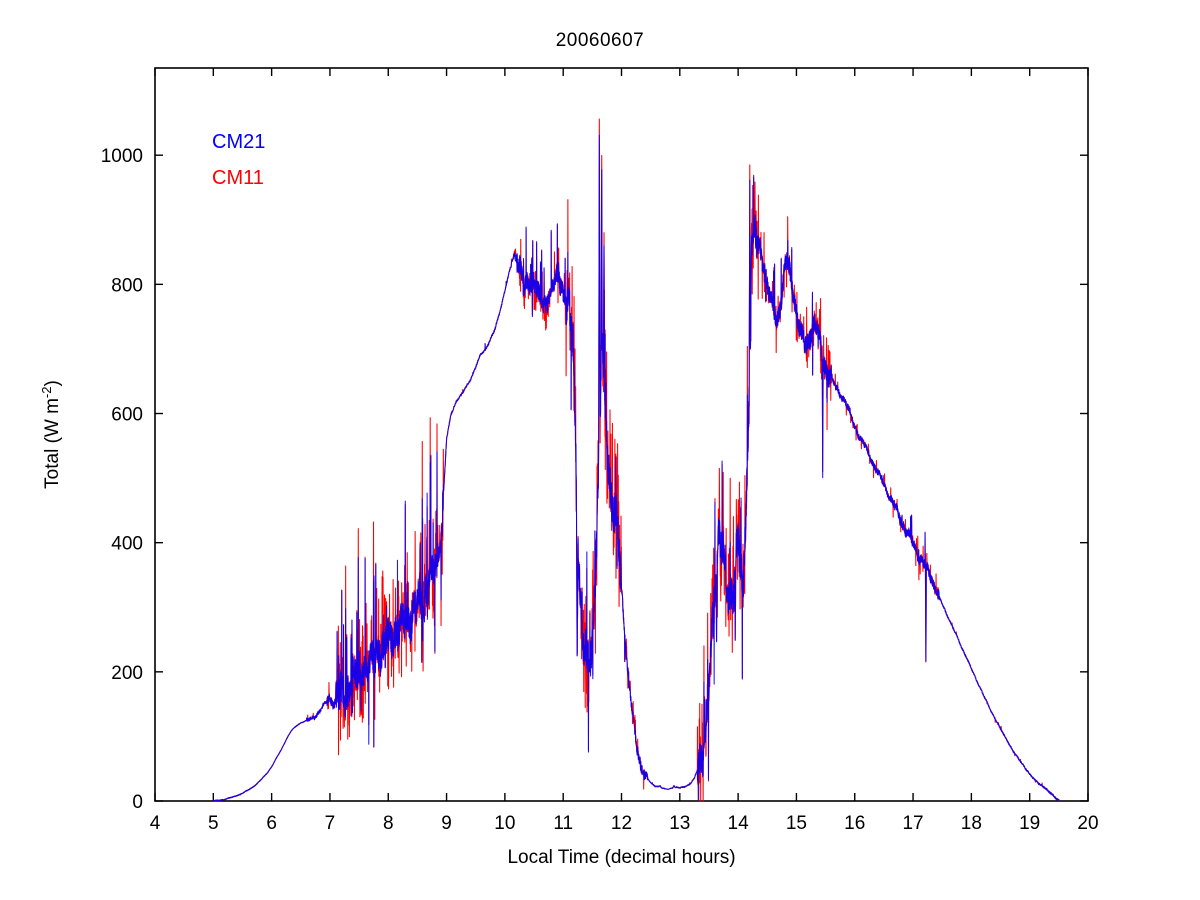 Image resolution: width=1200 pixels, height=900 pixels. What do you see at coordinates (1029, 823) in the screenshot?
I see `x-tick-label: 19` at bounding box center [1029, 823].